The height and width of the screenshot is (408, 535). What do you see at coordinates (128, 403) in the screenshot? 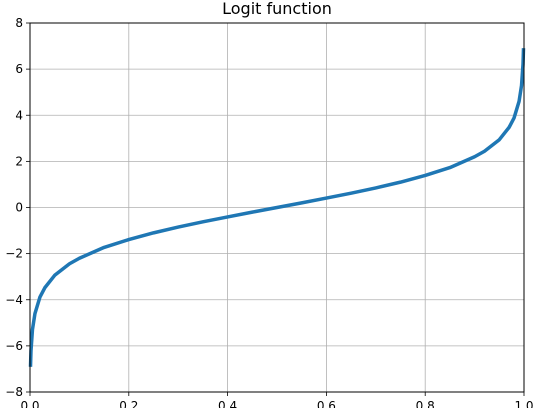
I see `x-tick-label: 0.2` at bounding box center [128, 403].